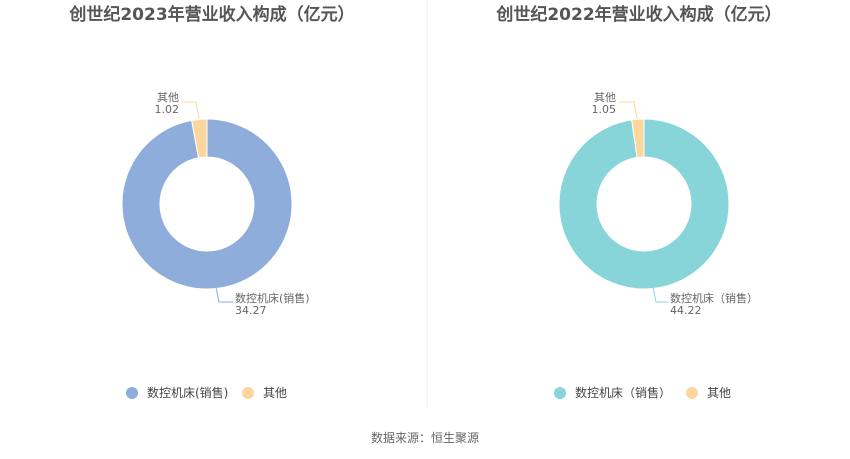 The height and width of the screenshot is (459, 850). I want to click on callout-cnc-2023: 数控机床(销售) 34.27, so click(262, 301).